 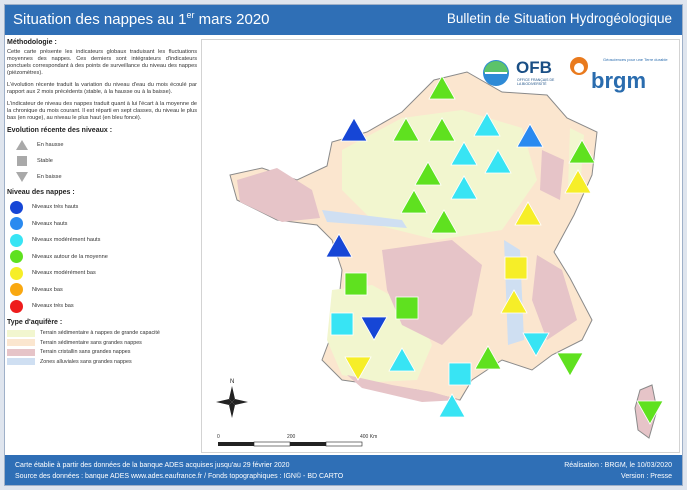 I want to click on level-label: Niveaux très hauts, so click(x=55, y=207).